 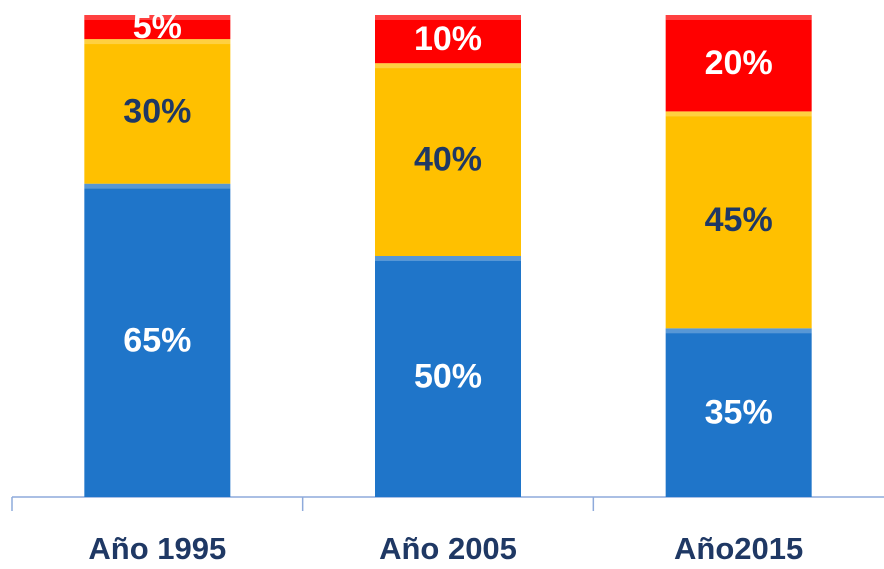 I want to click on data-label: 5%, so click(x=157, y=27).